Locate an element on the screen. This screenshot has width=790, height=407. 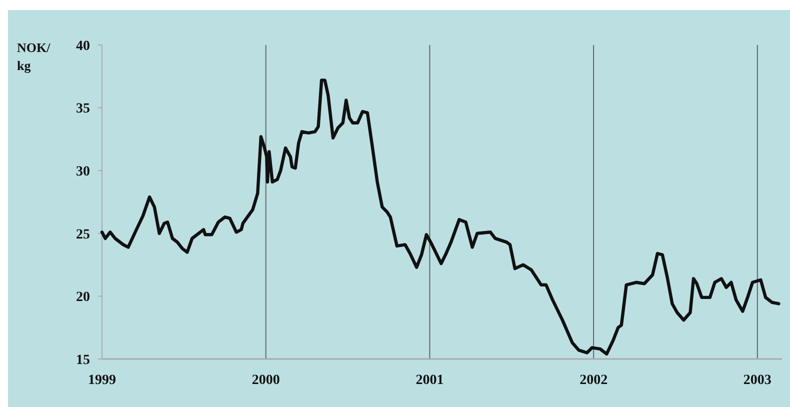
y-tick-label: 40 is located at coordinates (83, 46).